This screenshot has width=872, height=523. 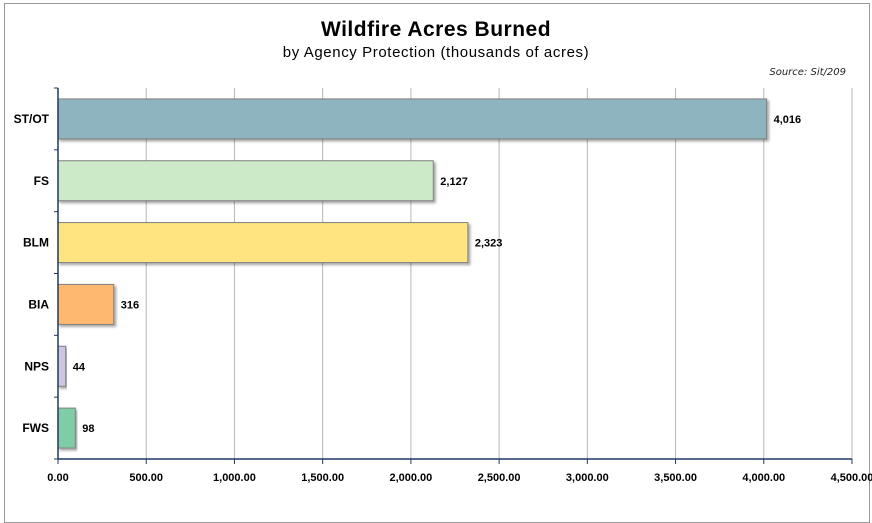 I want to click on category-label: BIA, so click(x=38, y=304).